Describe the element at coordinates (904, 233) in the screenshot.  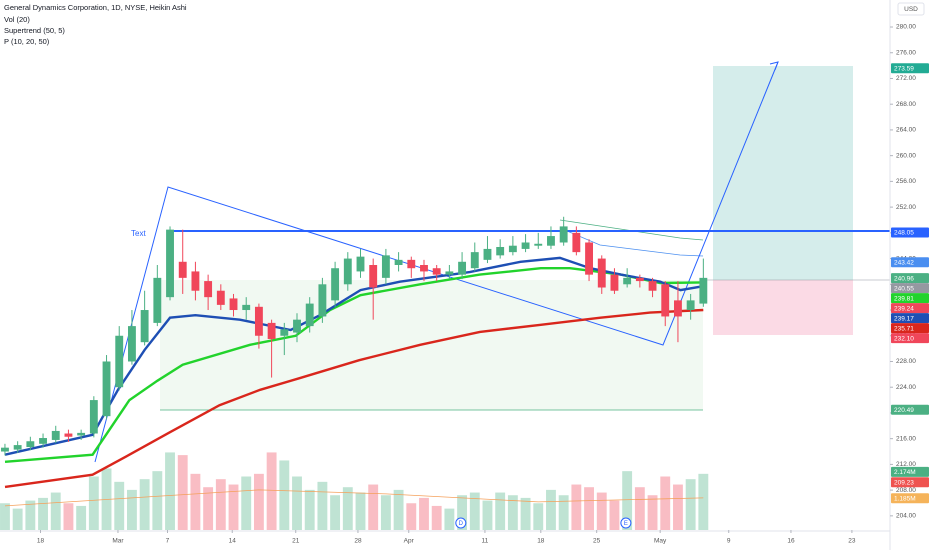
I see `price-badge-label: 248.05` at that location.